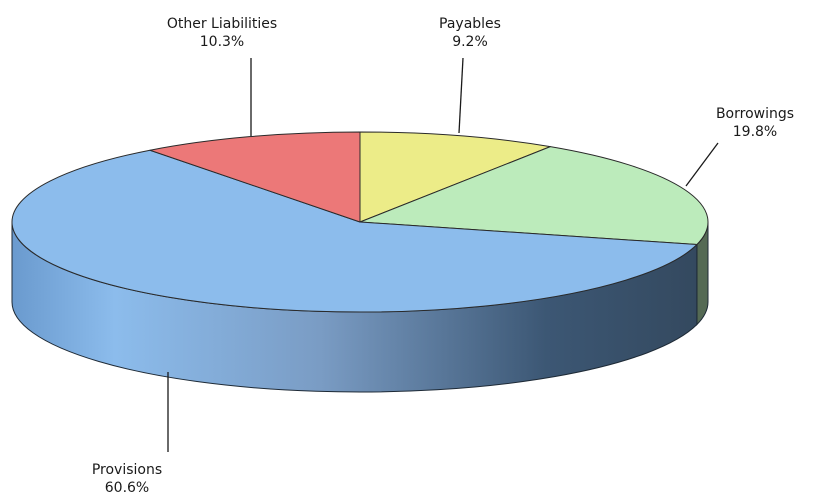 Image resolution: width=818 pixels, height=496 pixels. Describe the element at coordinates (755, 114) in the screenshot. I see `slice-label-borrowings: Borrowings` at that location.